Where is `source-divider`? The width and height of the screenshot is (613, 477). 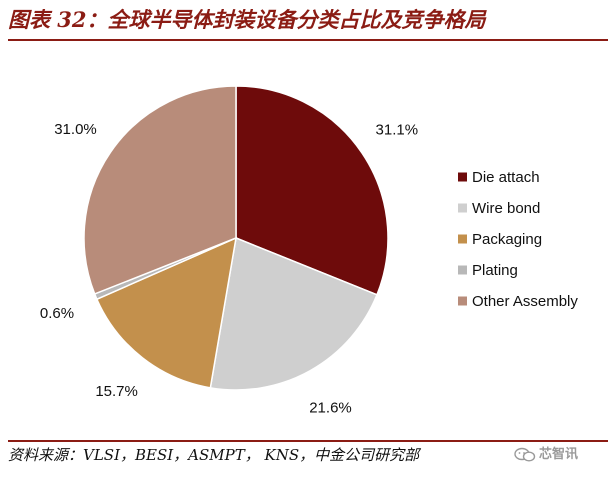 source-divider is located at coordinates (308, 441).